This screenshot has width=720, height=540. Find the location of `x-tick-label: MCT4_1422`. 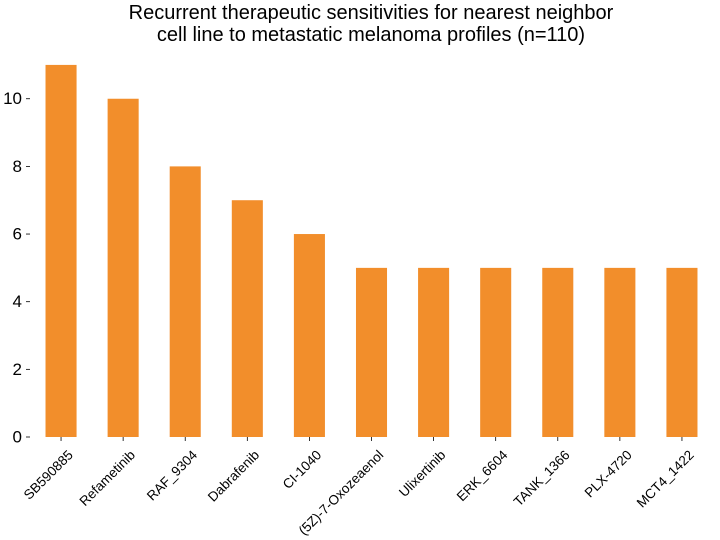

x-tick-label: MCT4_1422 is located at coordinates (665, 478).